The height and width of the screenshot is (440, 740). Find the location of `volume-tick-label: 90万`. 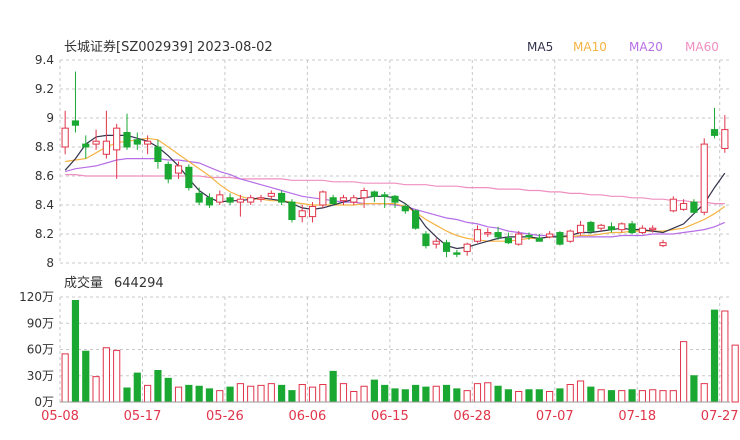

volume-tick-label: 90万 is located at coordinates (40, 323).